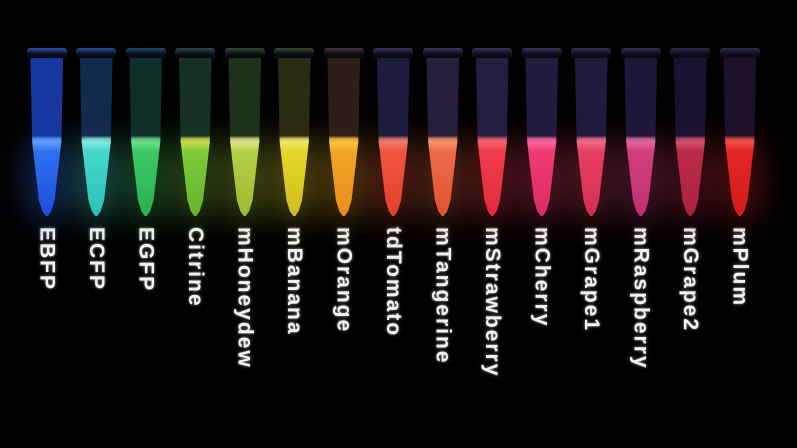 Image resolution: width=797 pixels, height=448 pixels. I want to click on tube-label: mBanana, so click(294, 281).